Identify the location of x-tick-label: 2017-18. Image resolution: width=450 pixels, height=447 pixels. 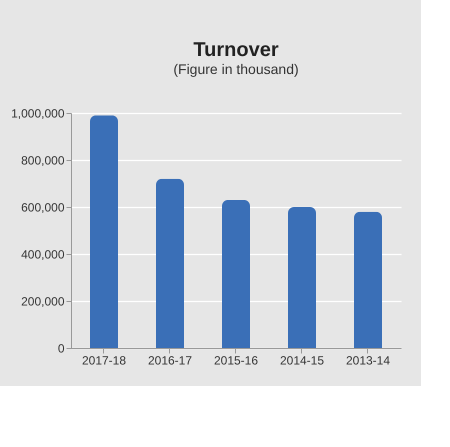
(104, 361).